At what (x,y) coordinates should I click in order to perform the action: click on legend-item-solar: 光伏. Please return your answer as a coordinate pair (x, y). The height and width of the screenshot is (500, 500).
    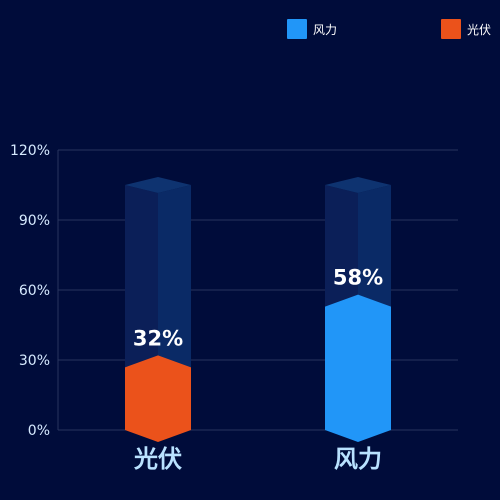
    Looking at the image, I should click on (466, 29).